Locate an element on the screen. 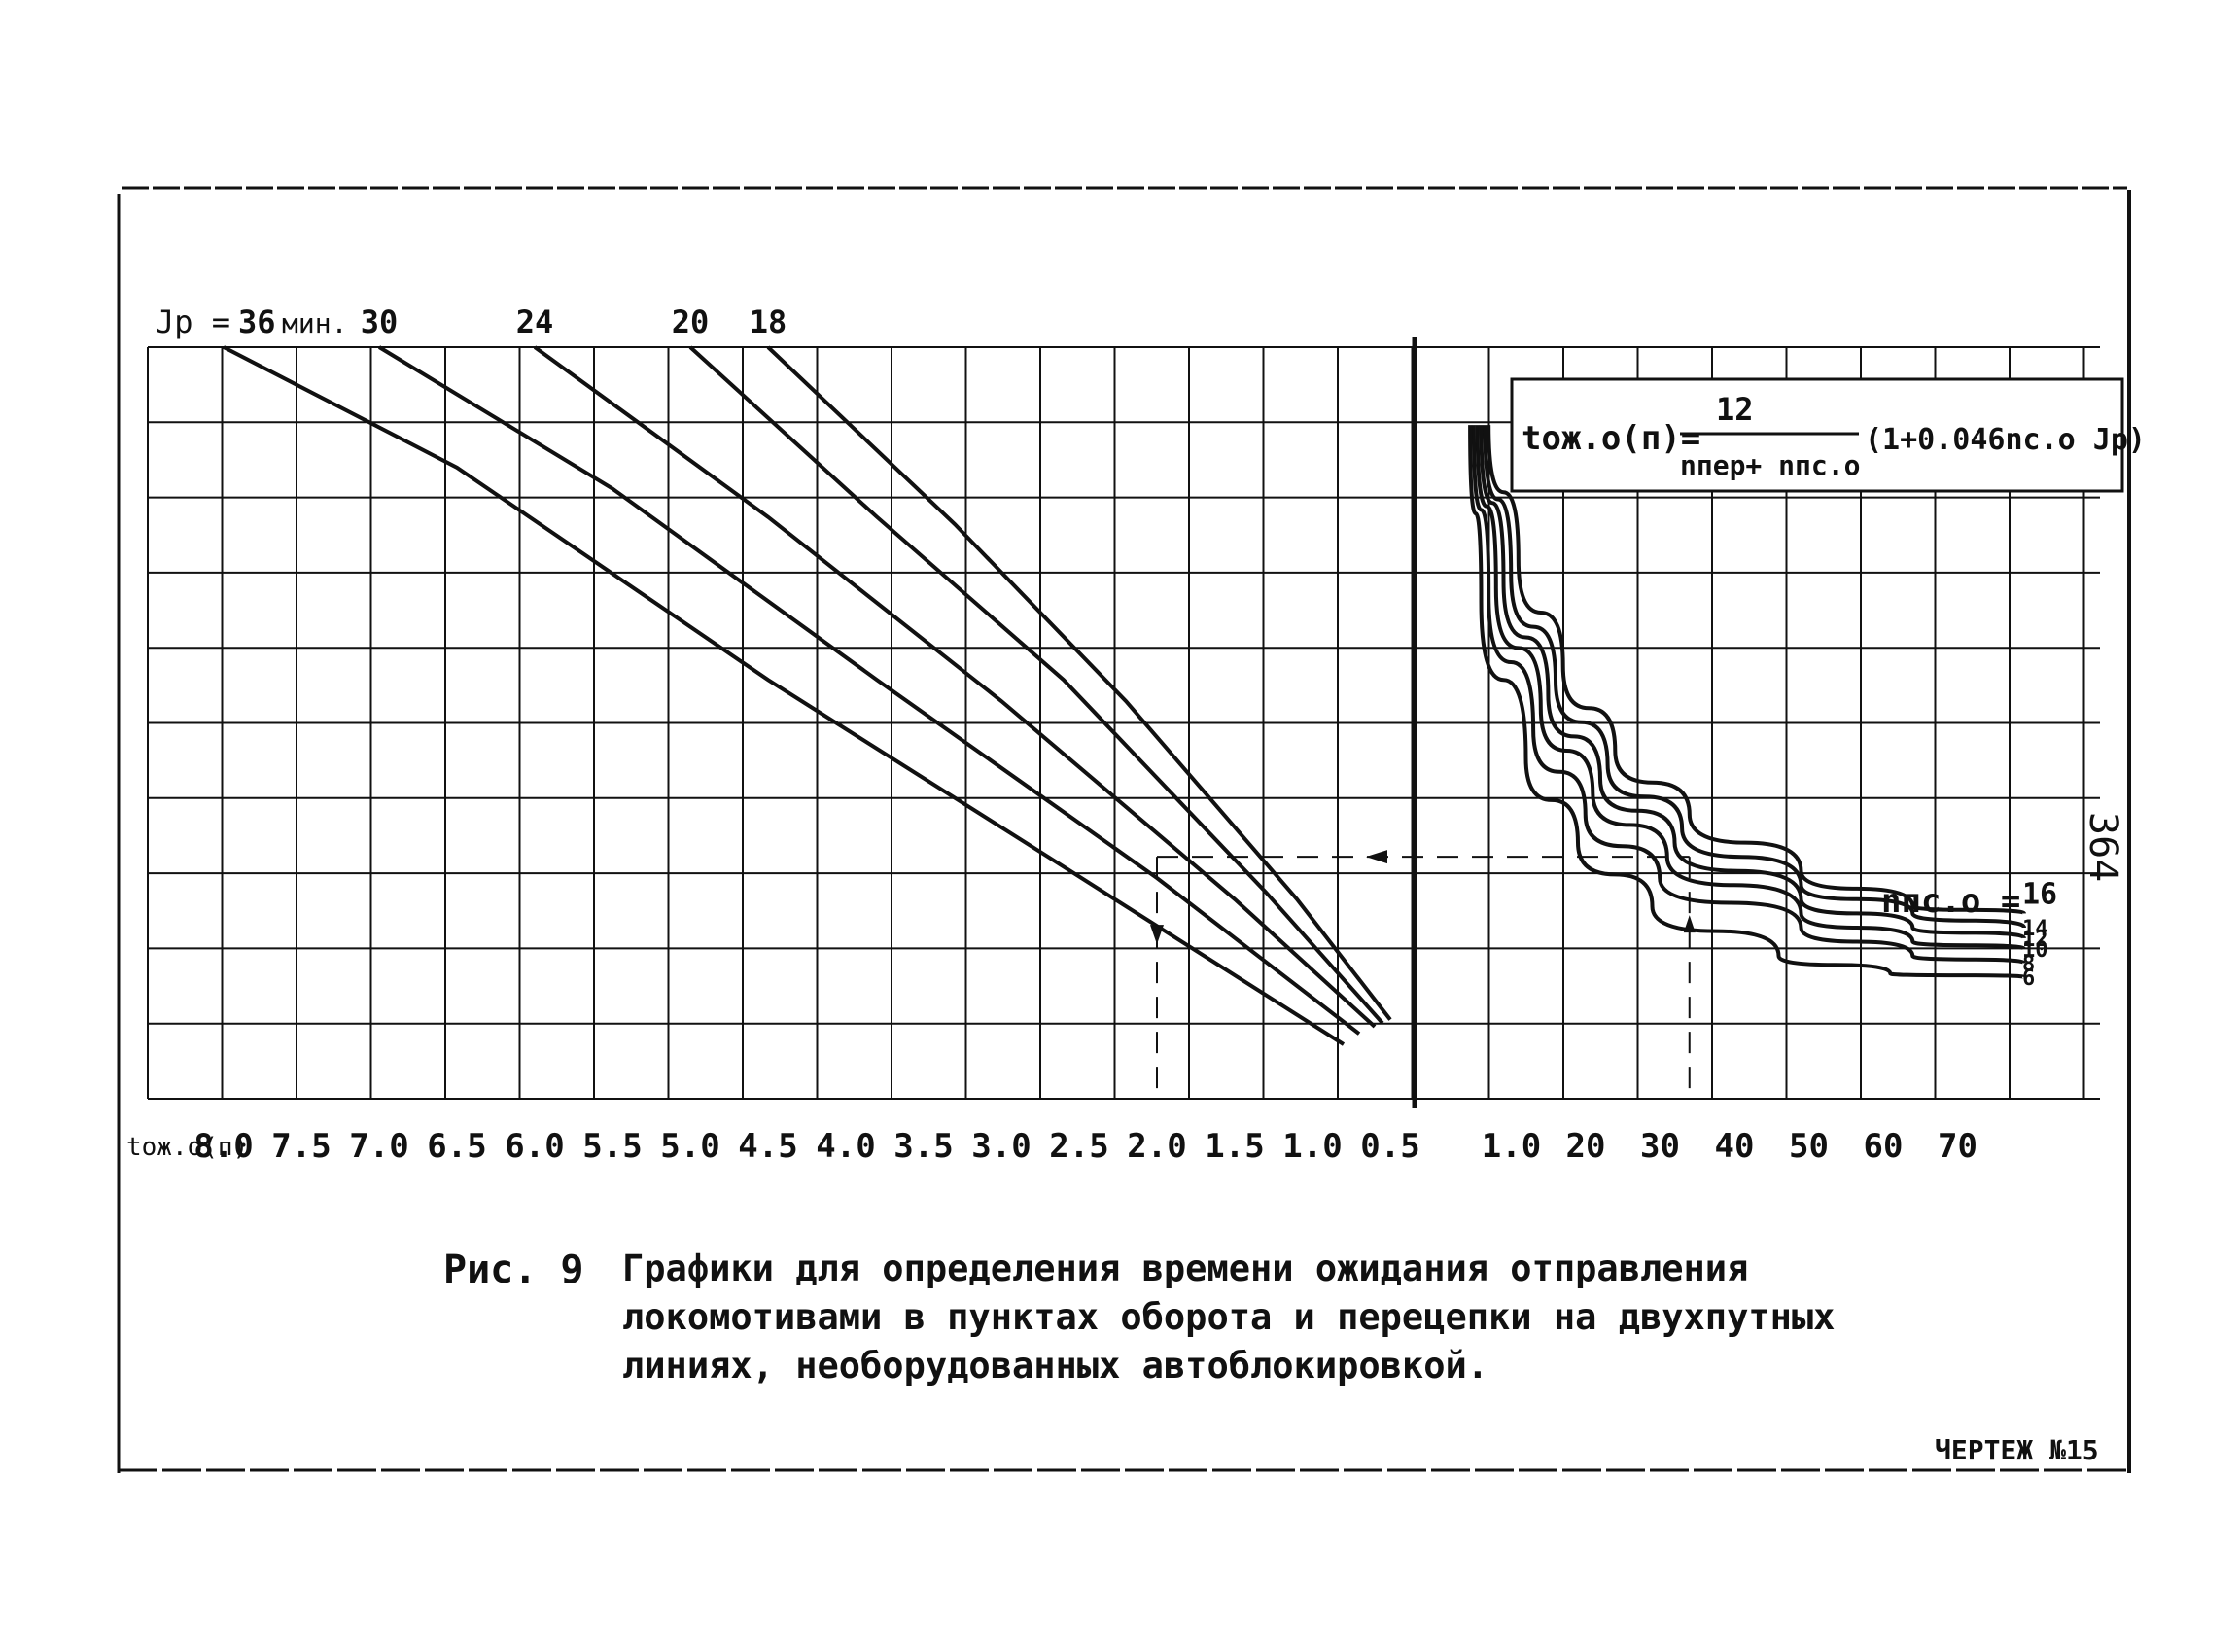 This screenshot has width=2239, height=1652. series-label-unit: мин. is located at coordinates (314, 323).